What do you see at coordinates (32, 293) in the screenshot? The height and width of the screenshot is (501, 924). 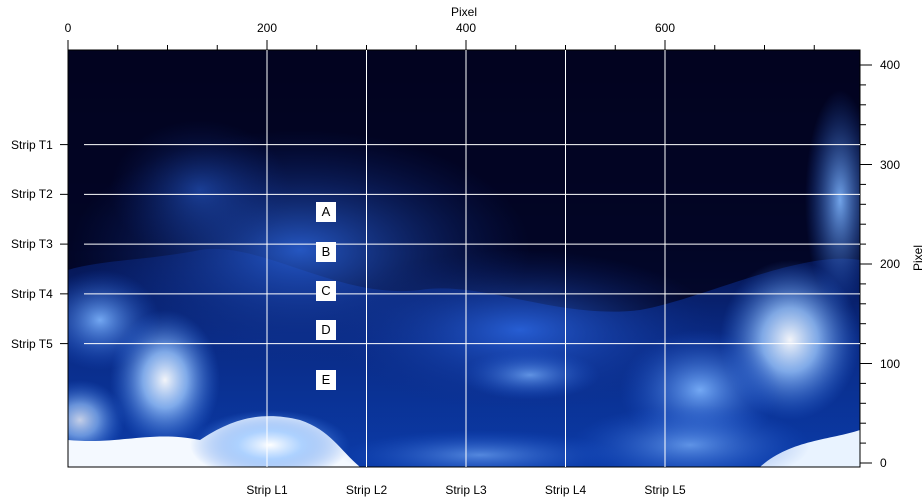 I see `strip-label-t4: Strip T4` at bounding box center [32, 293].